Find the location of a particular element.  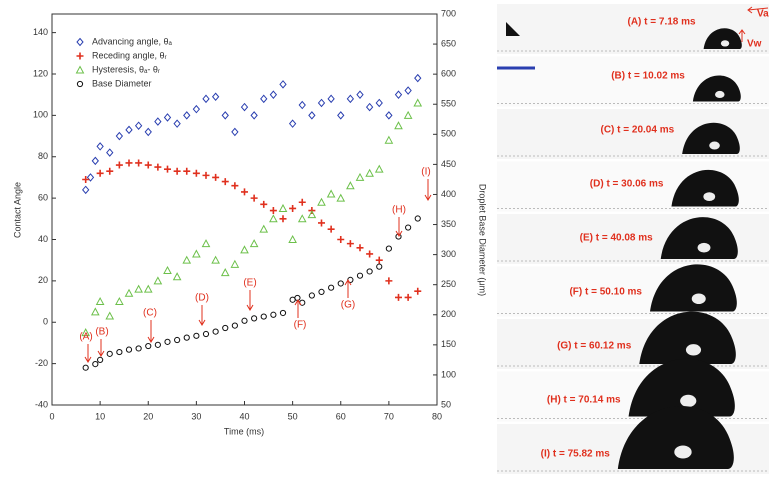

x-tick-label: 80 is located at coordinates (437, 416).